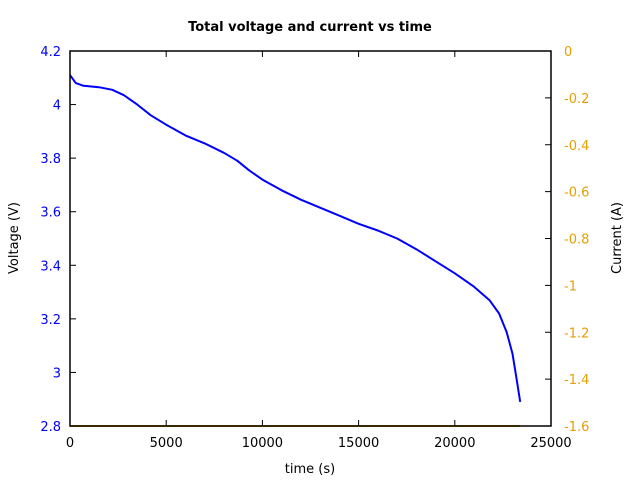 This screenshot has width=640, height=480. Describe the element at coordinates (310, 469) in the screenshot. I see `x-axis-label: time (s)` at that location.